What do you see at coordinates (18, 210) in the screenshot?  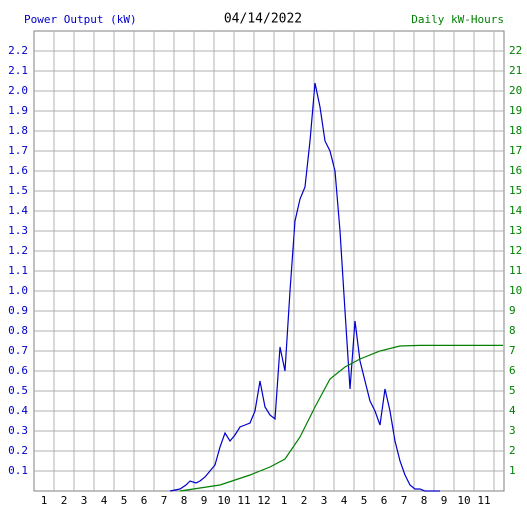 I see `y-tick-label: 1.4` at bounding box center [18, 210].